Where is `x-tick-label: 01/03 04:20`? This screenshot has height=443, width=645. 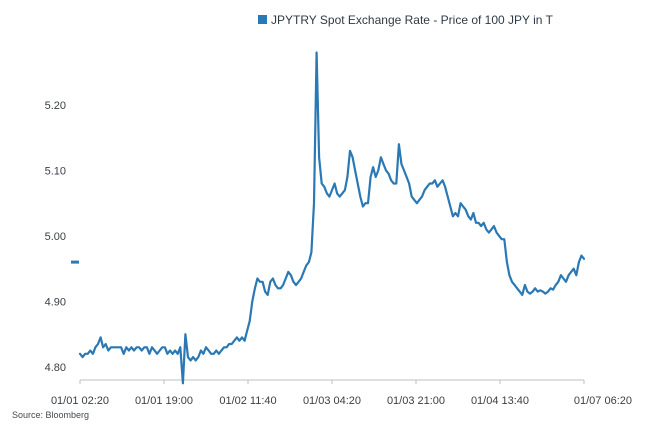
x-tick-label: 01/03 04:20 is located at coordinates (332, 401).